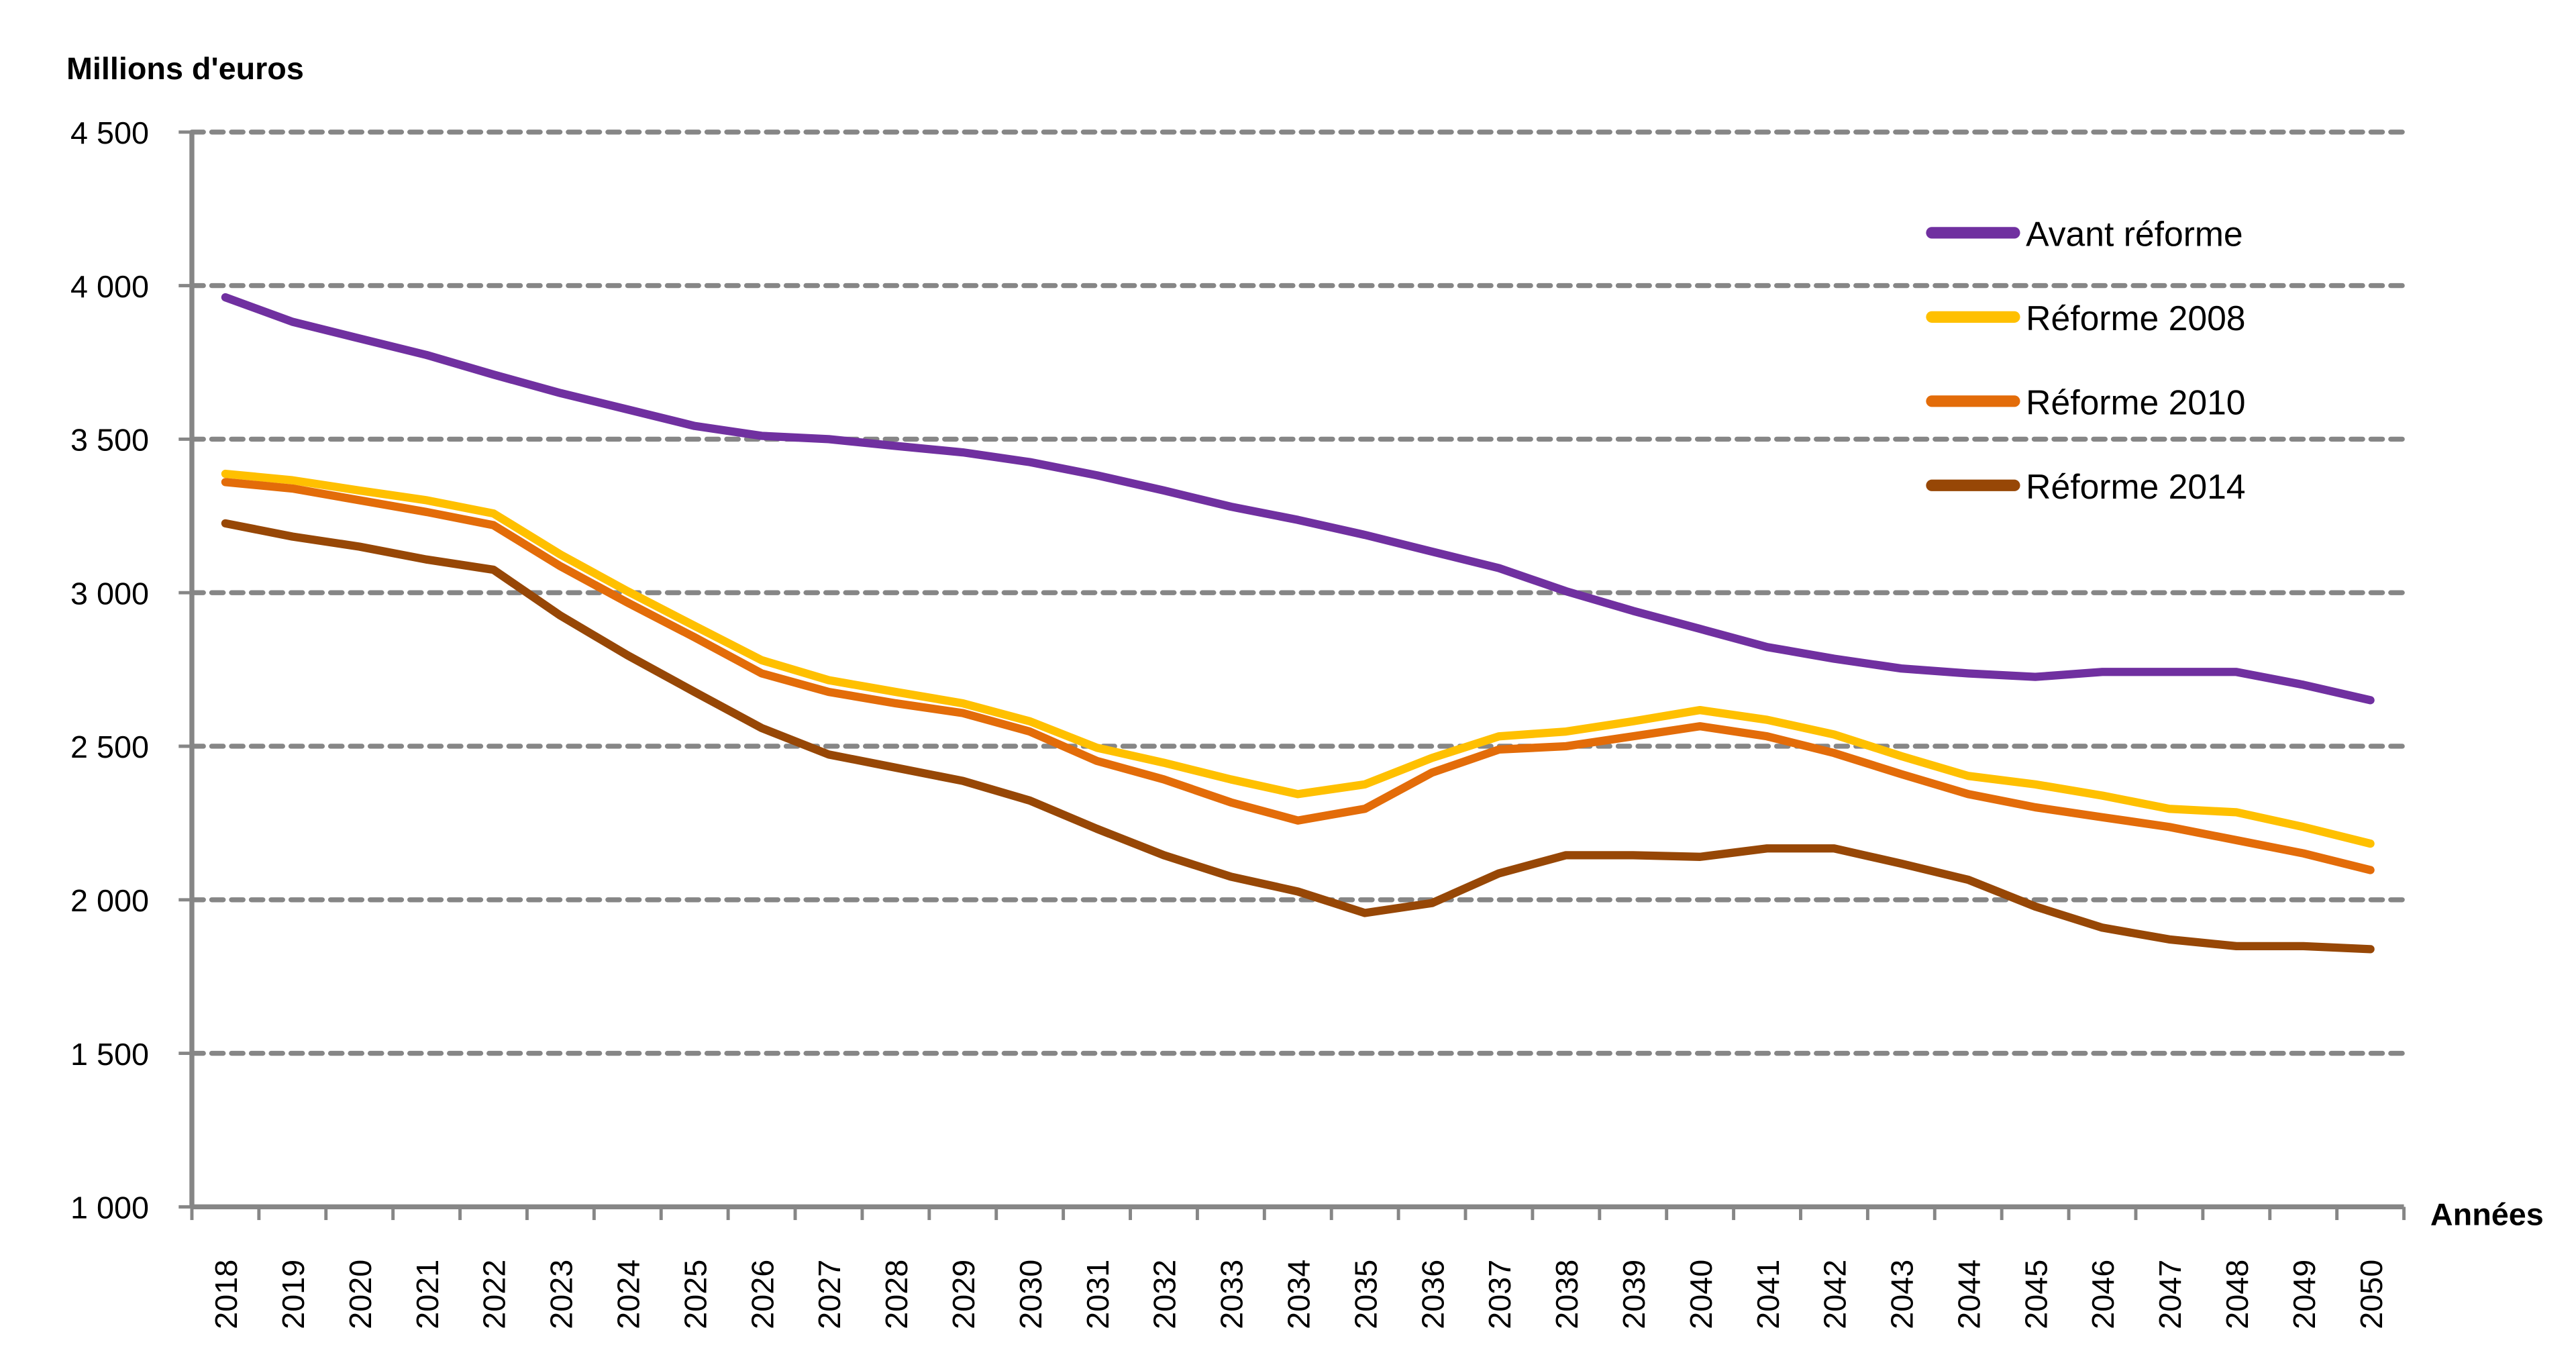  What do you see at coordinates (131, 670) in the screenshot?
I see `y-axis-ticks: 1 000 1 500 2 000 2 500 3 000 3 500 4 000 4 500` at bounding box center [131, 670].